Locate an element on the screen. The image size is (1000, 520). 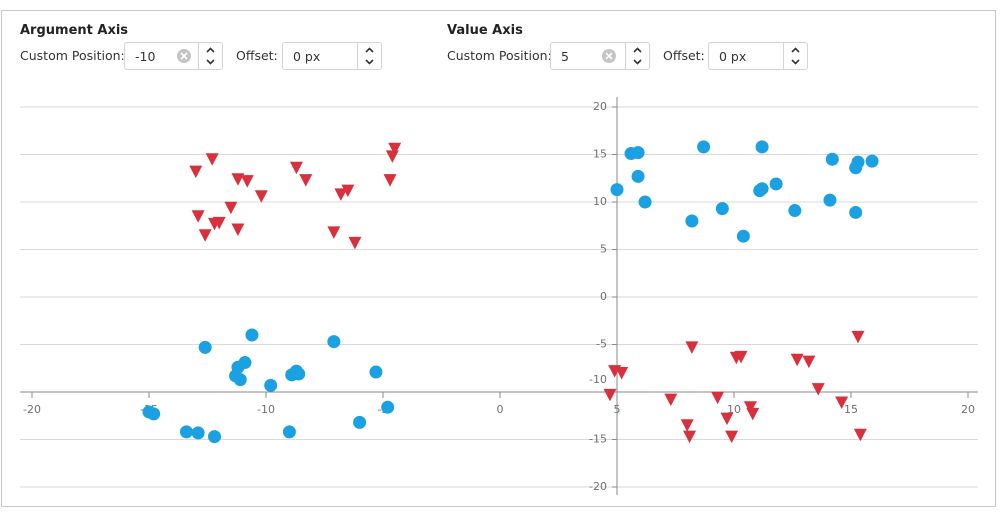
y-tick-label: 20 is located at coordinates (600, 106).